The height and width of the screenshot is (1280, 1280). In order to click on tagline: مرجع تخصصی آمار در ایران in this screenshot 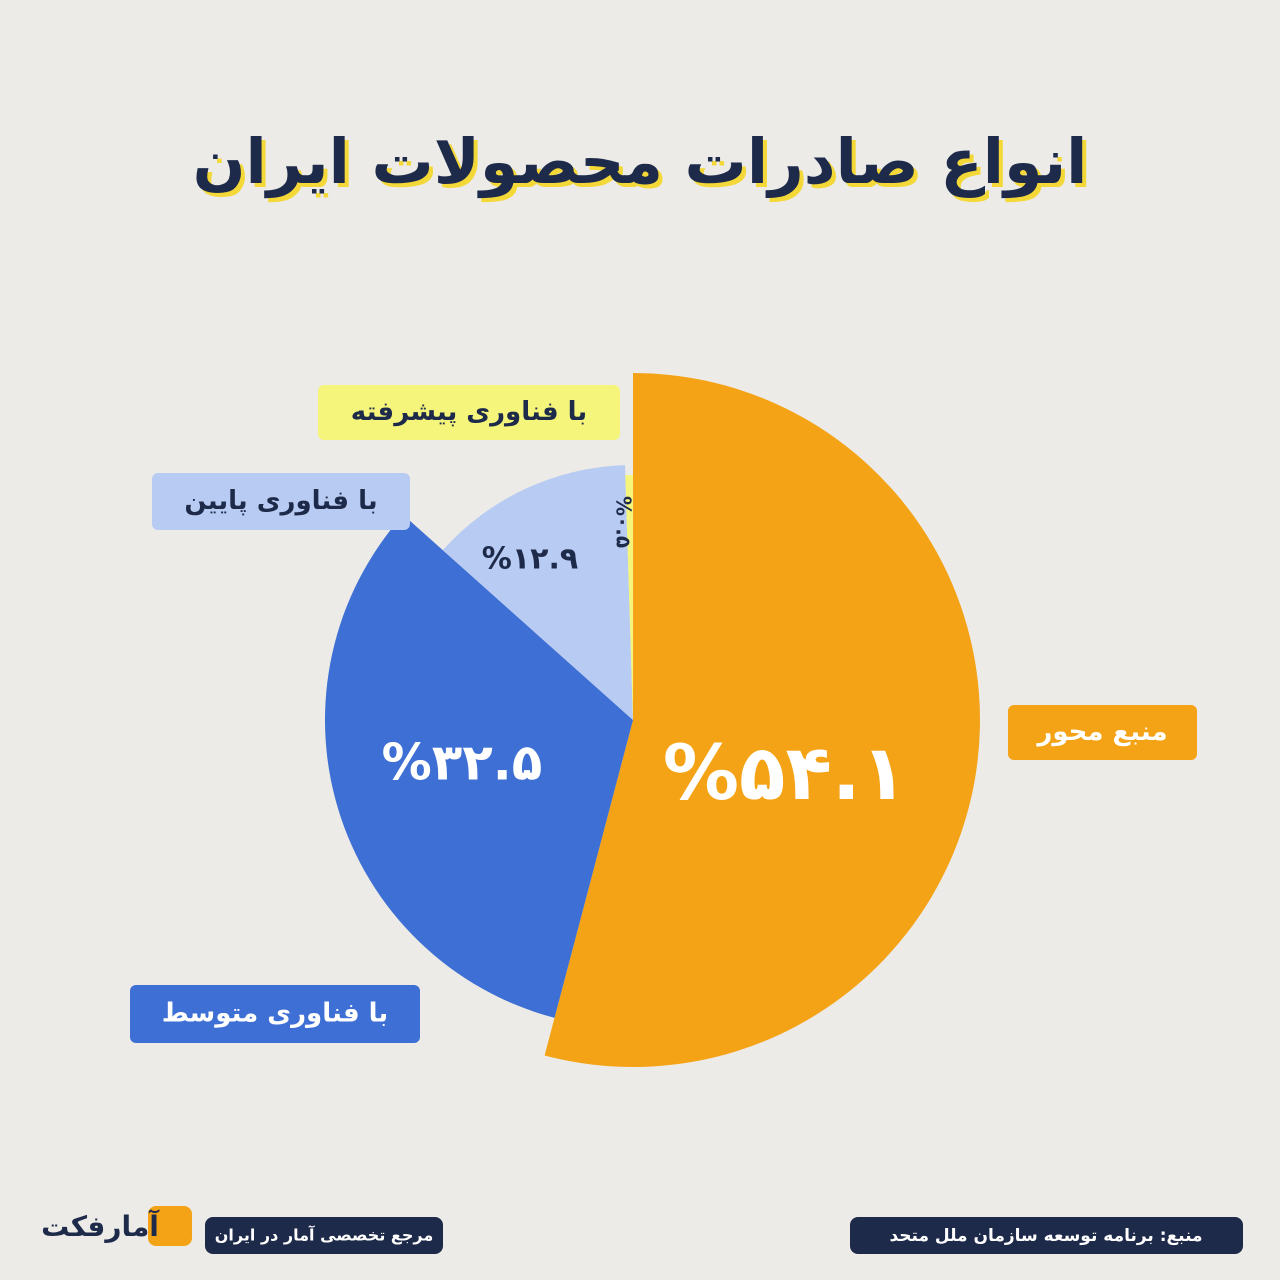, I will do `click(324, 1235)`.